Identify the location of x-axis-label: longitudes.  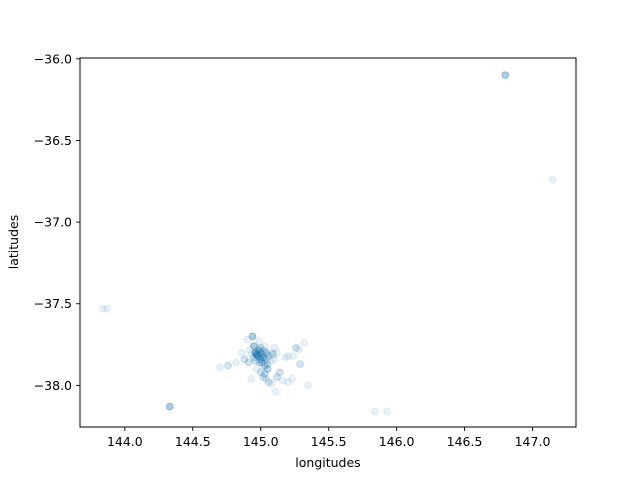
(327, 462).